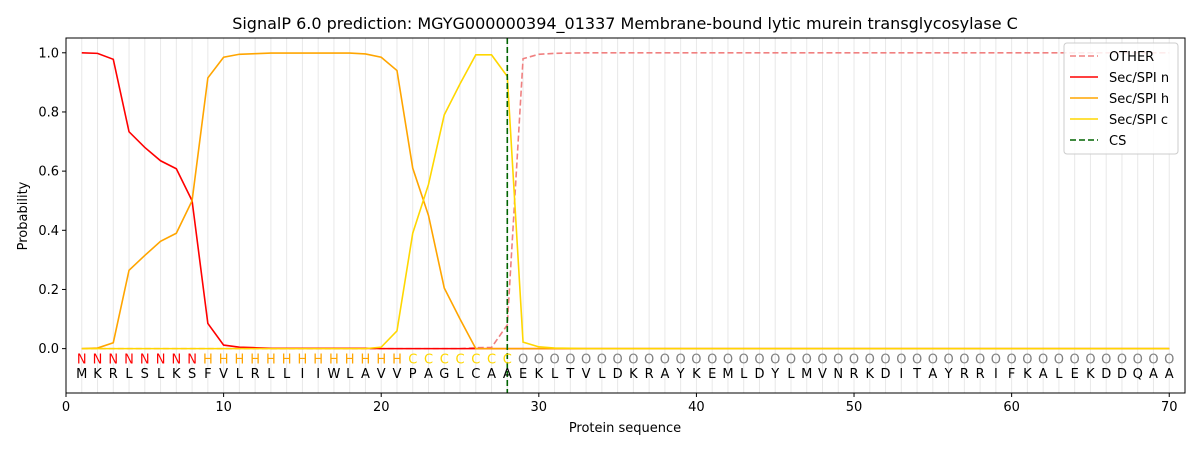 This screenshot has height=450, width=1200. I want to click on y-tick-label: 1.0, so click(48, 53).